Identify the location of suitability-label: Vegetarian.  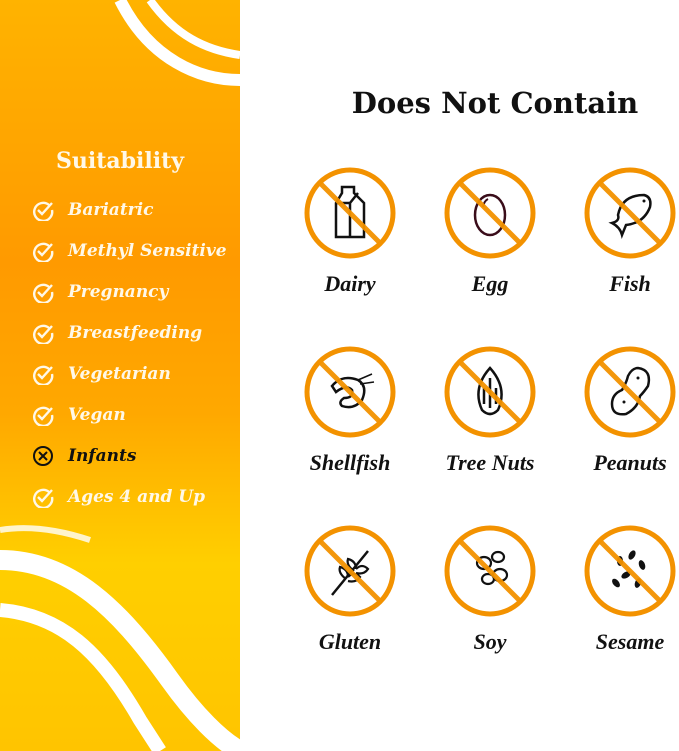
(119, 374).